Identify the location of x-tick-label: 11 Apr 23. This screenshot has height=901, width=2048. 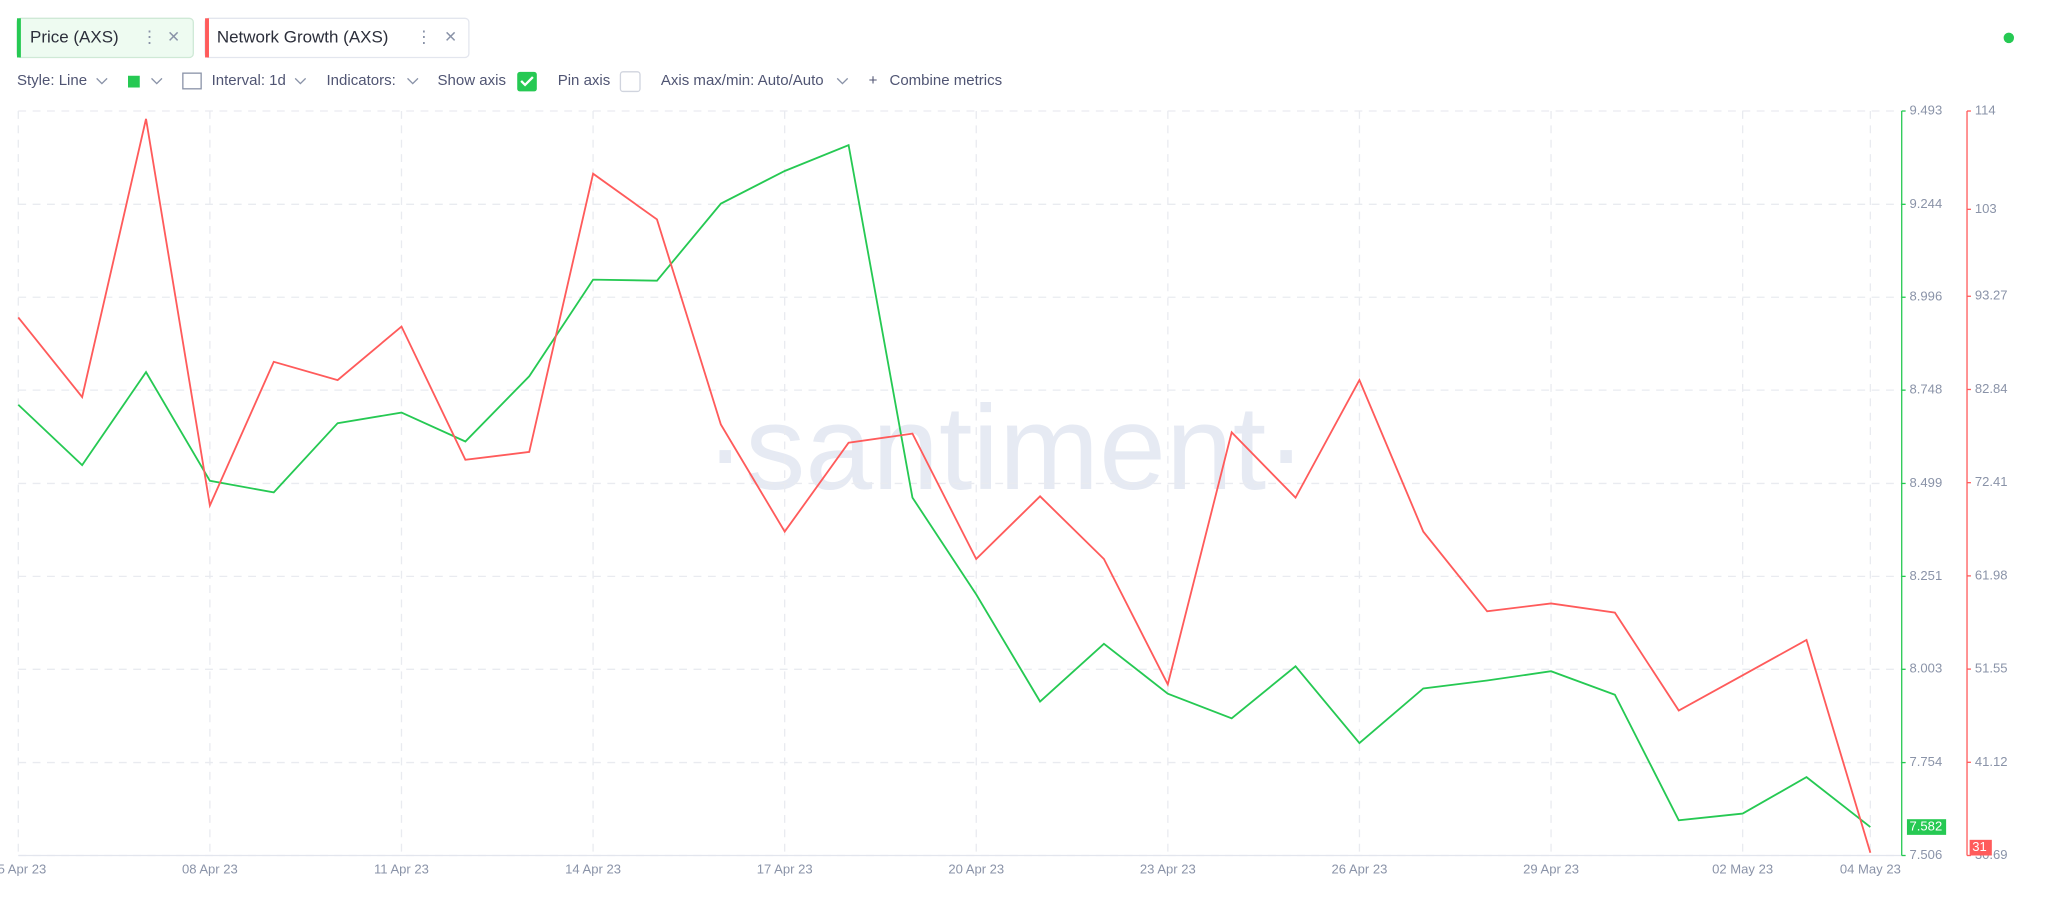
(401, 868).